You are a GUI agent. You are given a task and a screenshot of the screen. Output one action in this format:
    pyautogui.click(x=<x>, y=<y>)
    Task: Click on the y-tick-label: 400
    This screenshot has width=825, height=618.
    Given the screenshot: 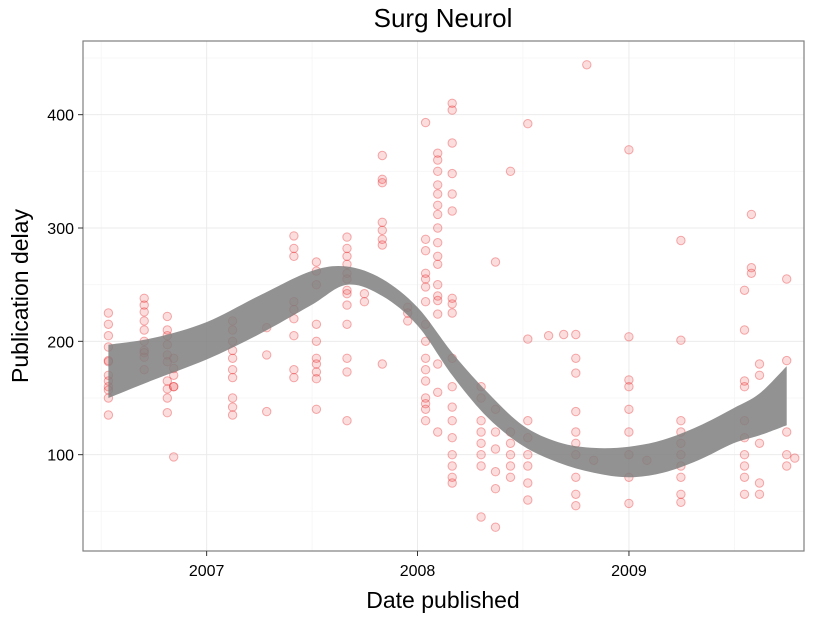 What is the action you would take?
    pyautogui.click(x=60, y=116)
    